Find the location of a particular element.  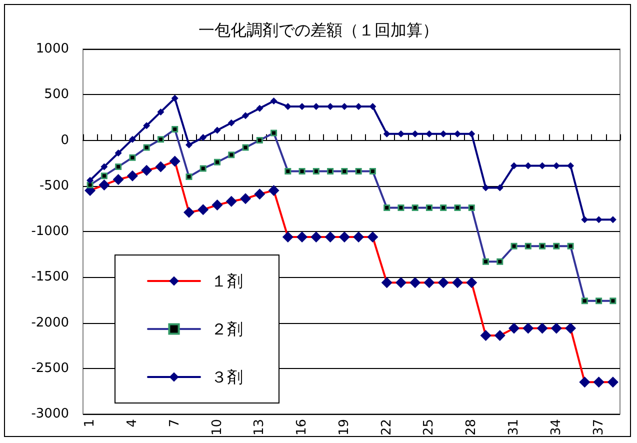

y-tick-label: -2000 is located at coordinates (50, 322).